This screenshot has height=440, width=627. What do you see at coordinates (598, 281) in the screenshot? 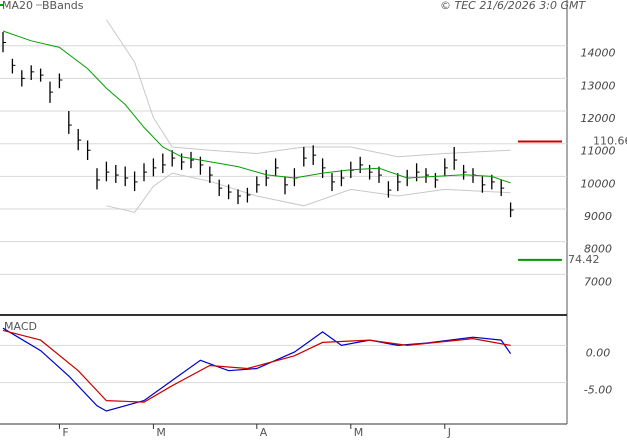
I see `y-tick-label: 7000` at bounding box center [598, 281].